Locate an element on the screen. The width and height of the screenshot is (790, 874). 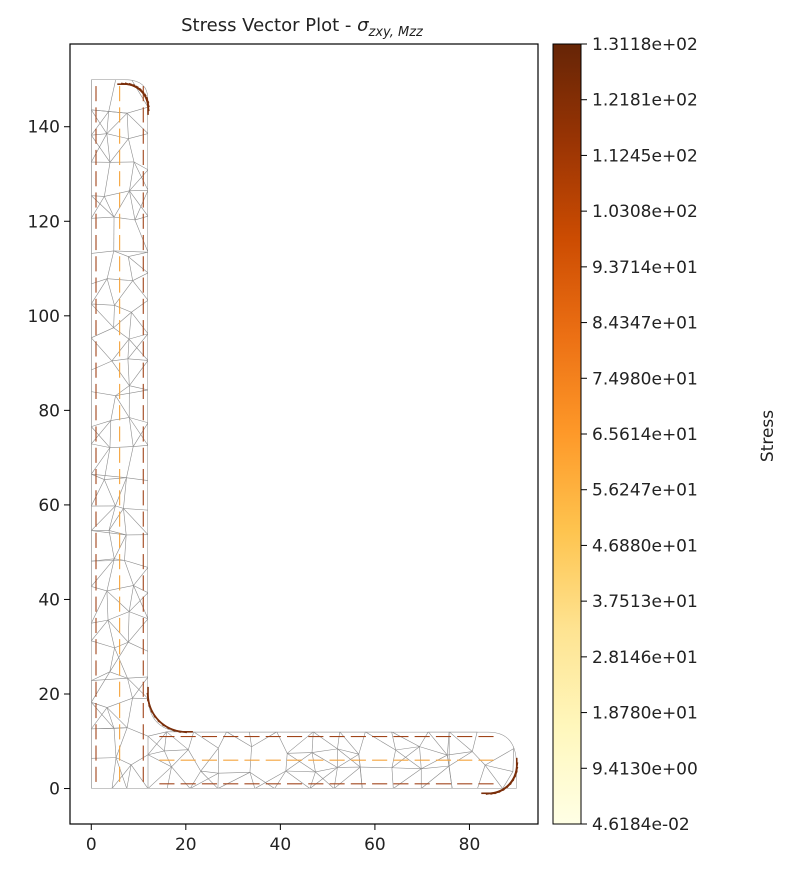
x-tick-label: 40 is located at coordinates (281, 845).